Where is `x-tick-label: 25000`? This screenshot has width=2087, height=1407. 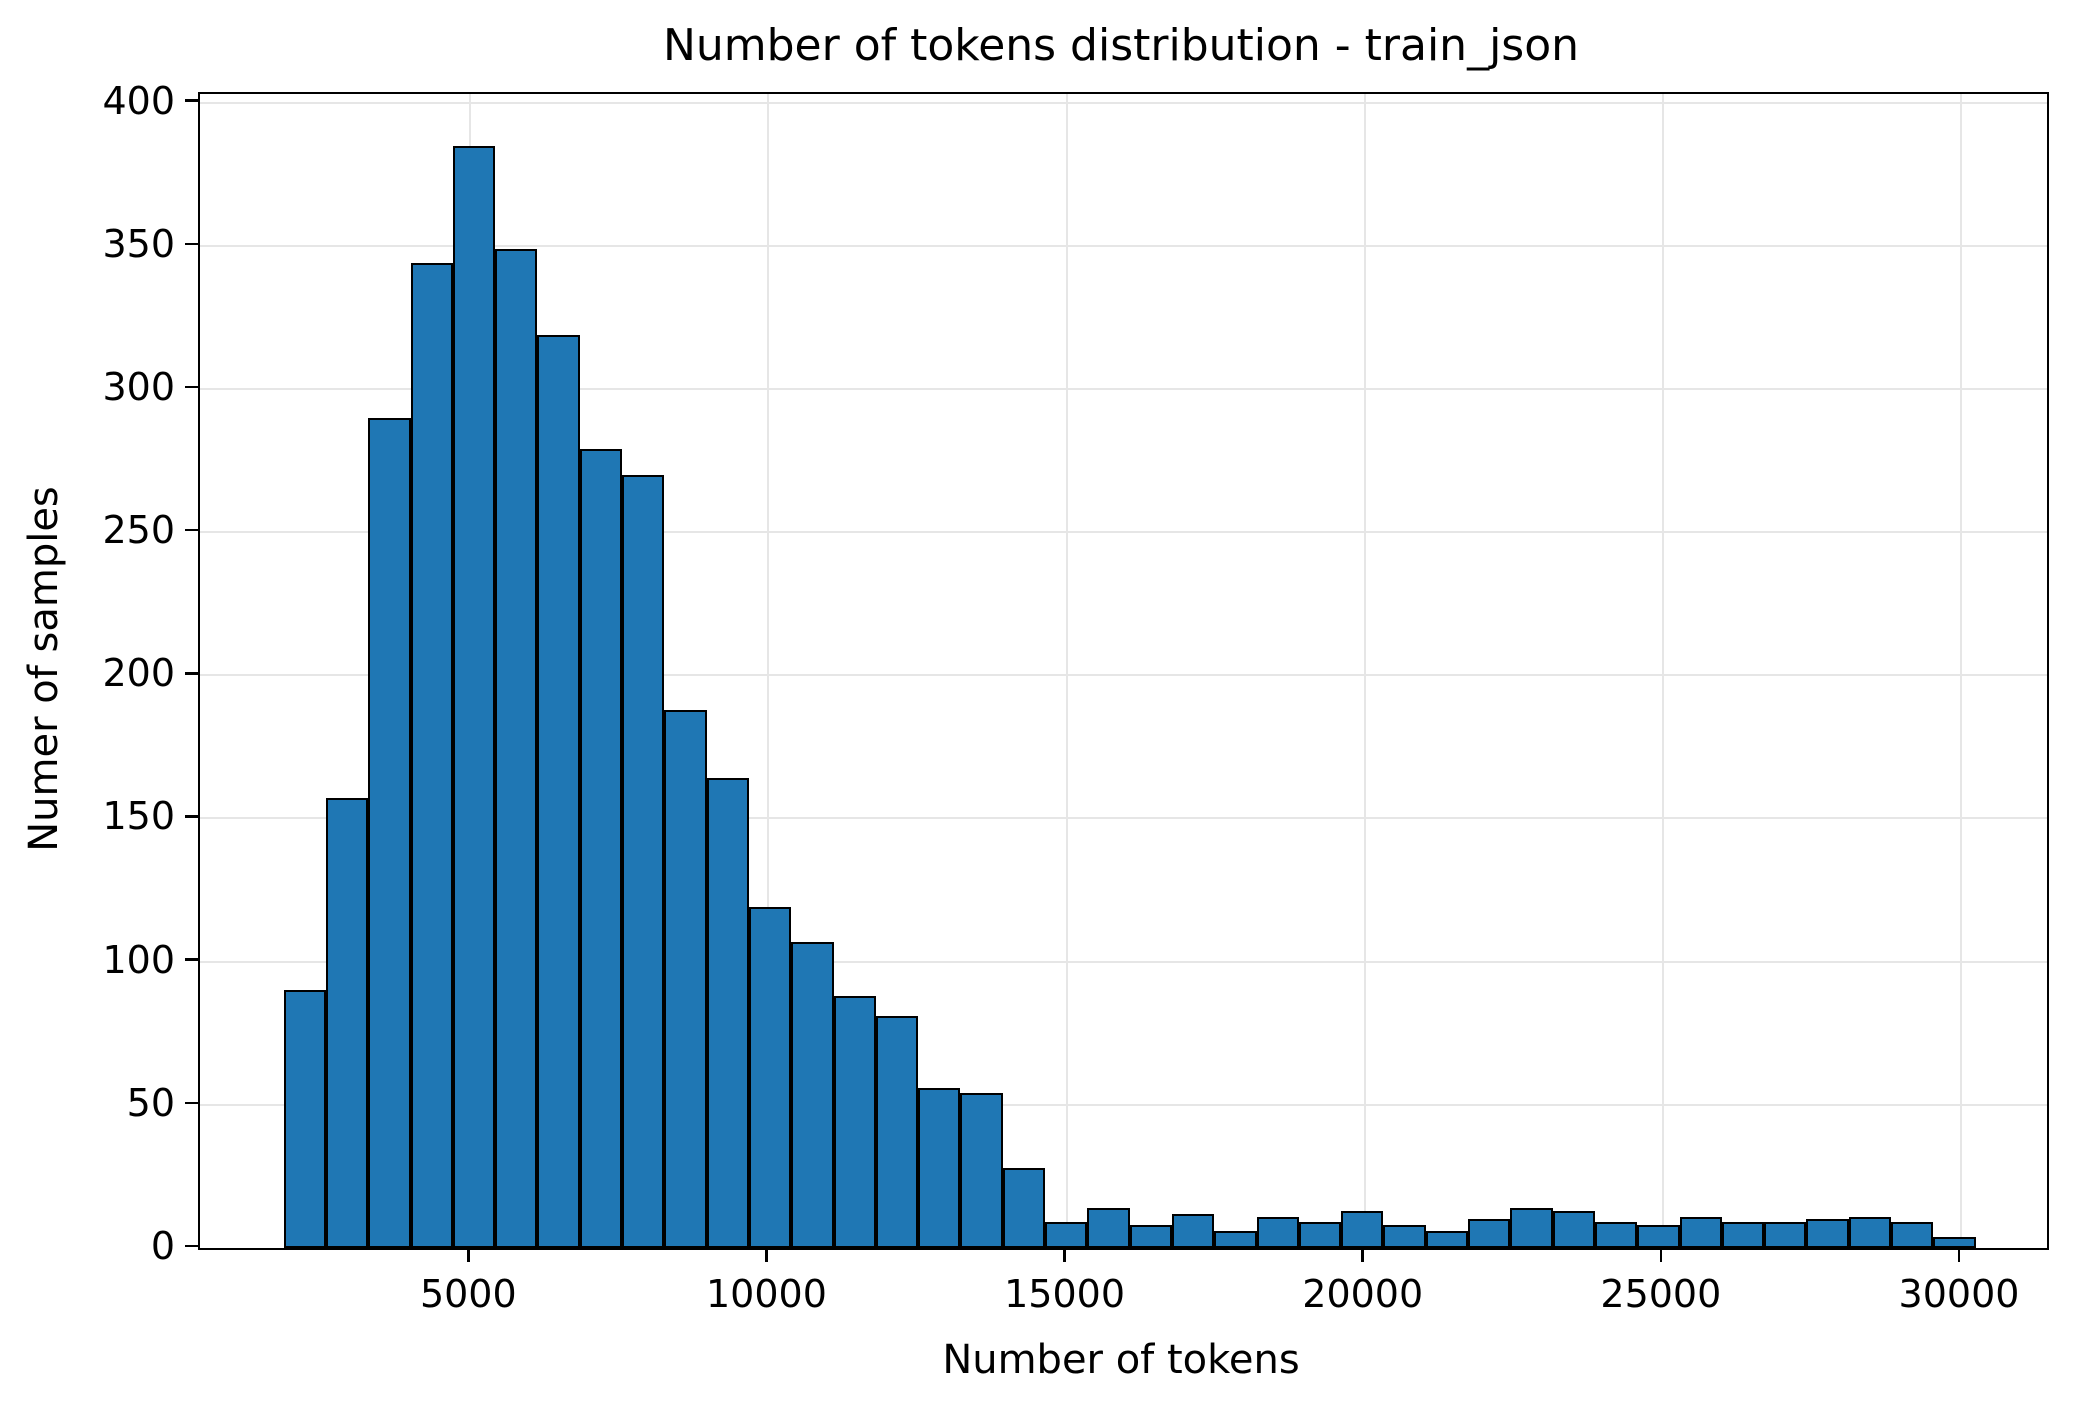
x-tick-label: 25000 is located at coordinates (1661, 1294).